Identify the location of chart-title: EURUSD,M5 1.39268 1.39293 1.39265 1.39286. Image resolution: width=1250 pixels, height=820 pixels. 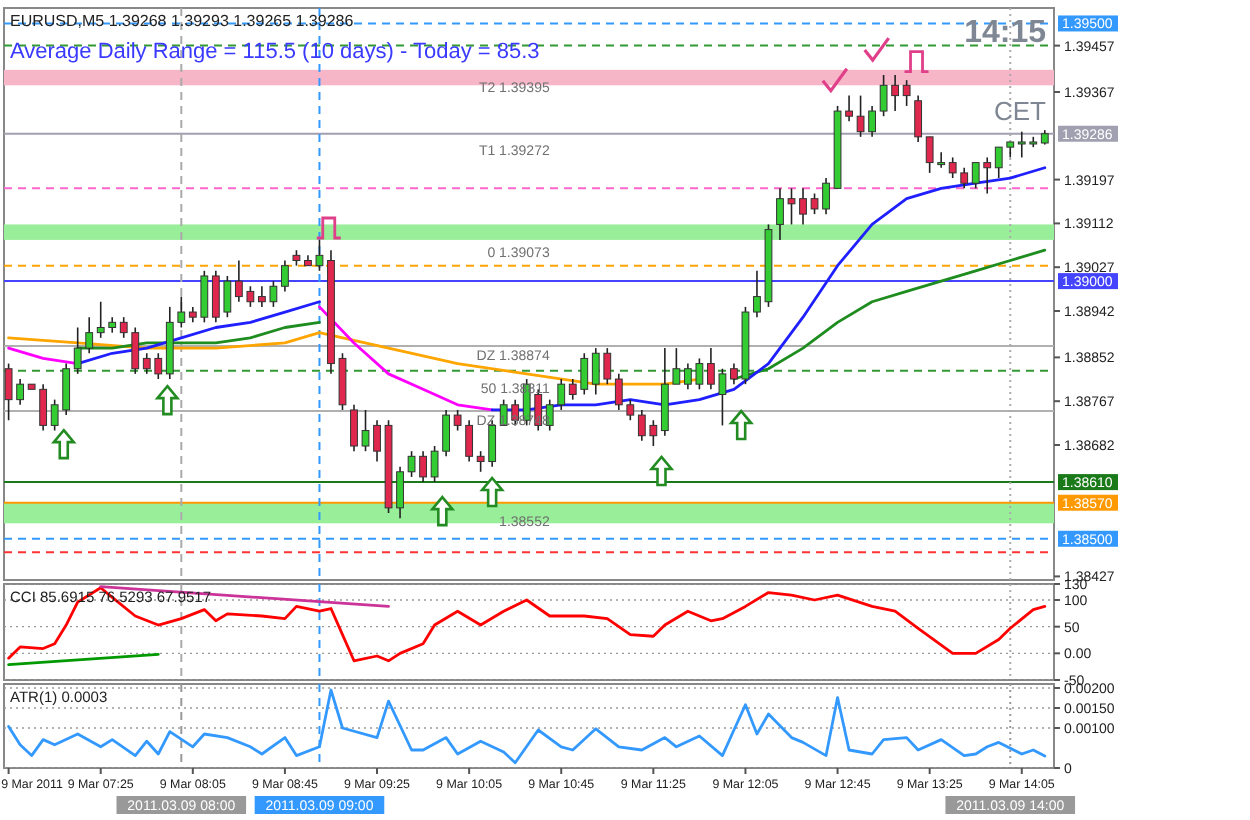
(182, 21).